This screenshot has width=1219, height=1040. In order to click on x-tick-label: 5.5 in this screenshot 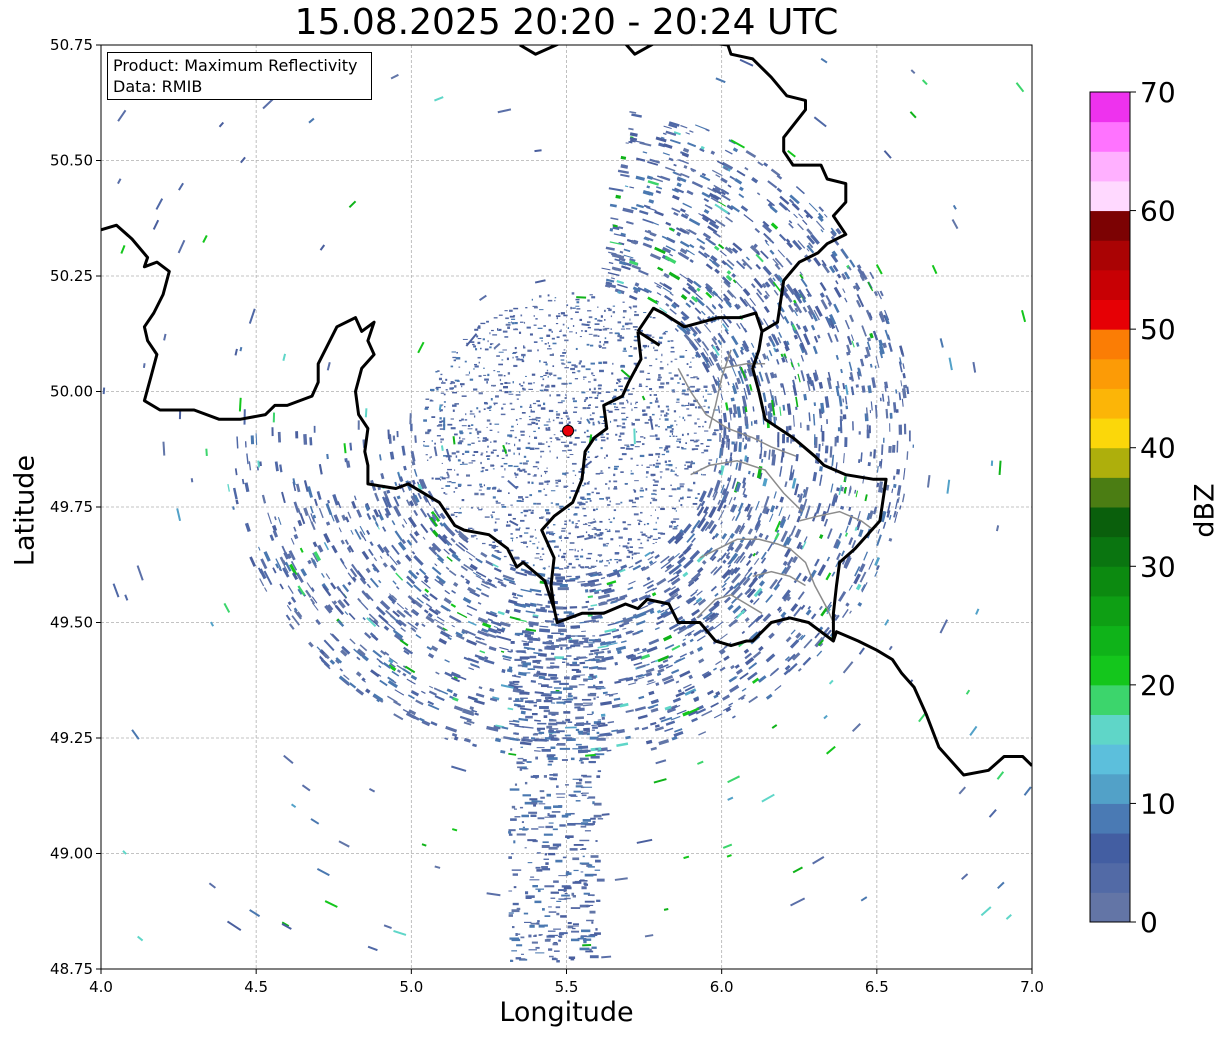, I will do `click(567, 987)`.